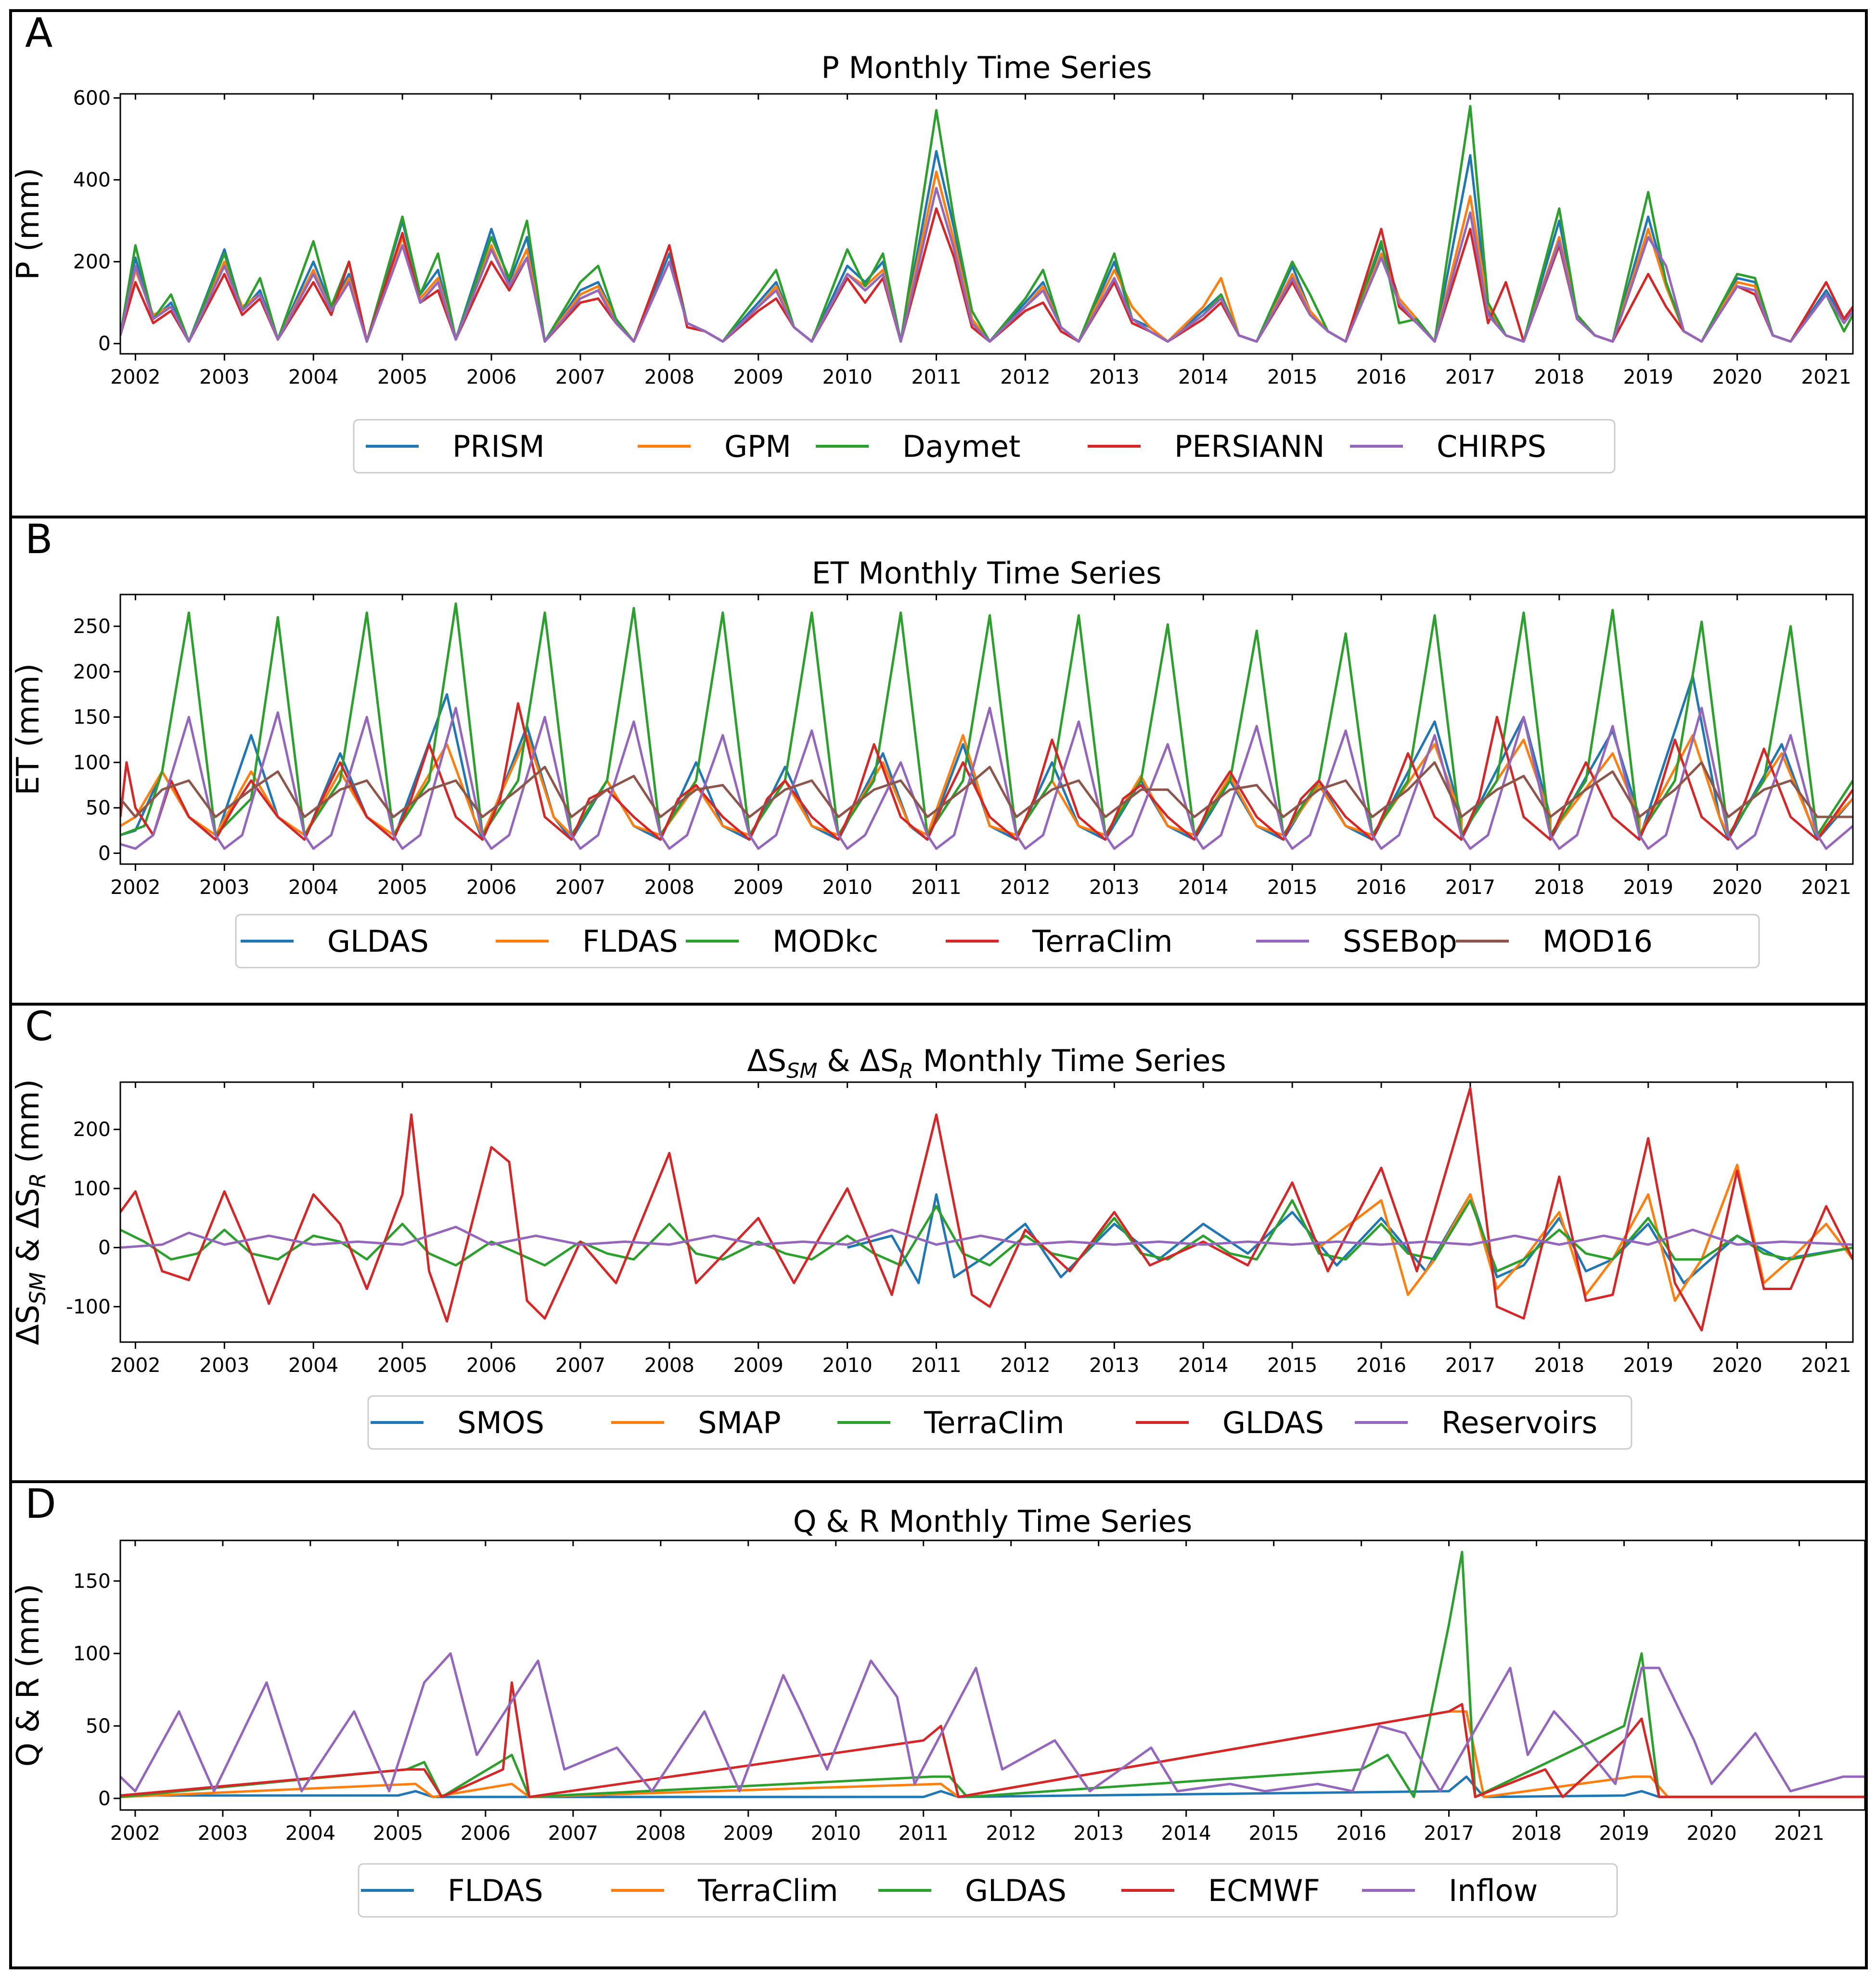  What do you see at coordinates (669, 1365) in the screenshot?
I see `x-tick-label: 2008` at bounding box center [669, 1365].